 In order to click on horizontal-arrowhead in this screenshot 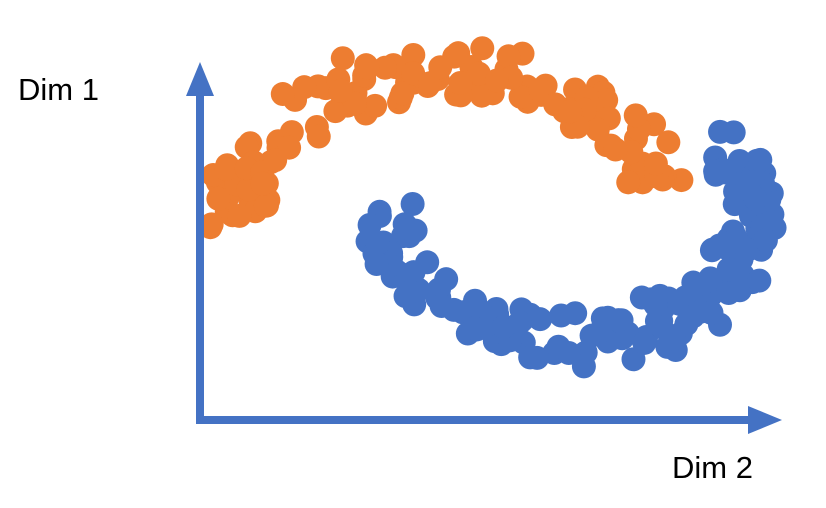, I will do `click(765, 420)`.